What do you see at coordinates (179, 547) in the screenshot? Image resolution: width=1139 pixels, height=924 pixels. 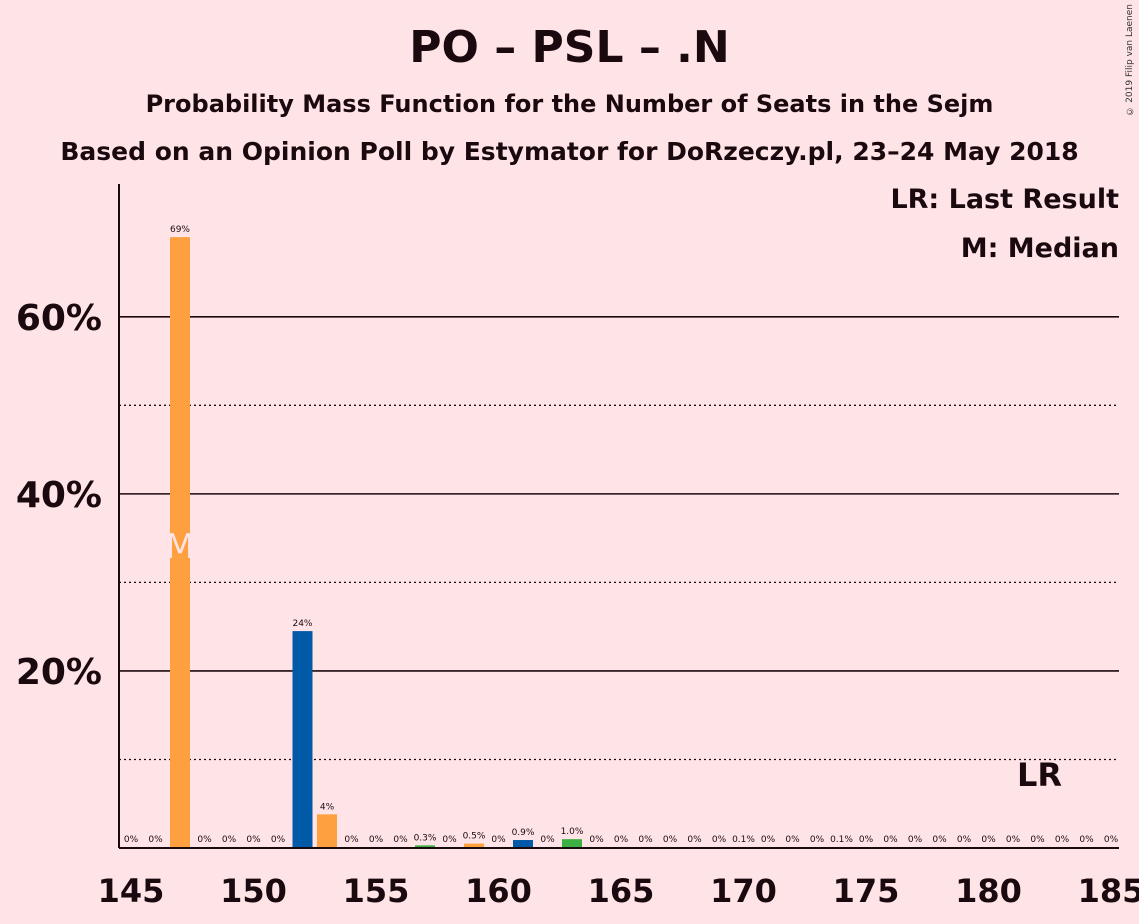 I see `median-marker: M` at bounding box center [179, 547].